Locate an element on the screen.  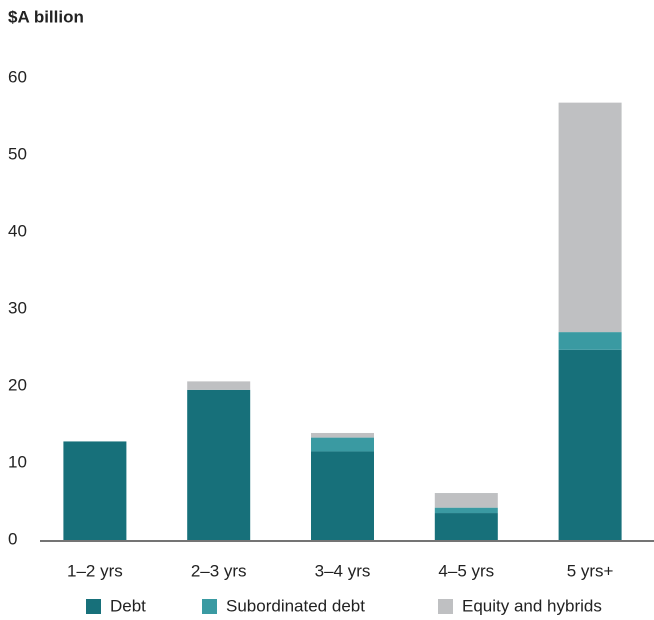
y-tick-label: 10 is located at coordinates (17, 461).